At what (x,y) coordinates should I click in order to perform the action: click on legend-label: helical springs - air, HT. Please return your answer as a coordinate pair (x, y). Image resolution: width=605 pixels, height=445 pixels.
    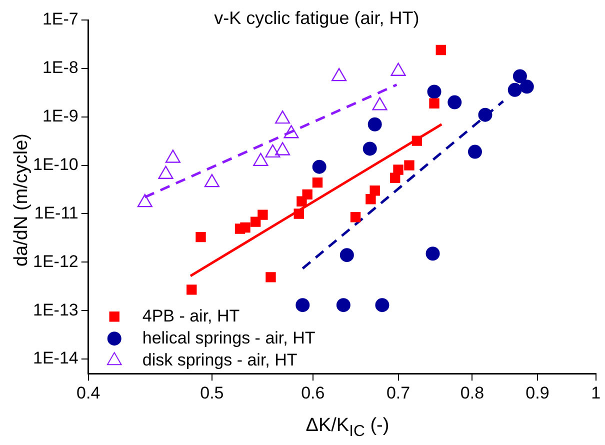
    Looking at the image, I should click on (229, 338).